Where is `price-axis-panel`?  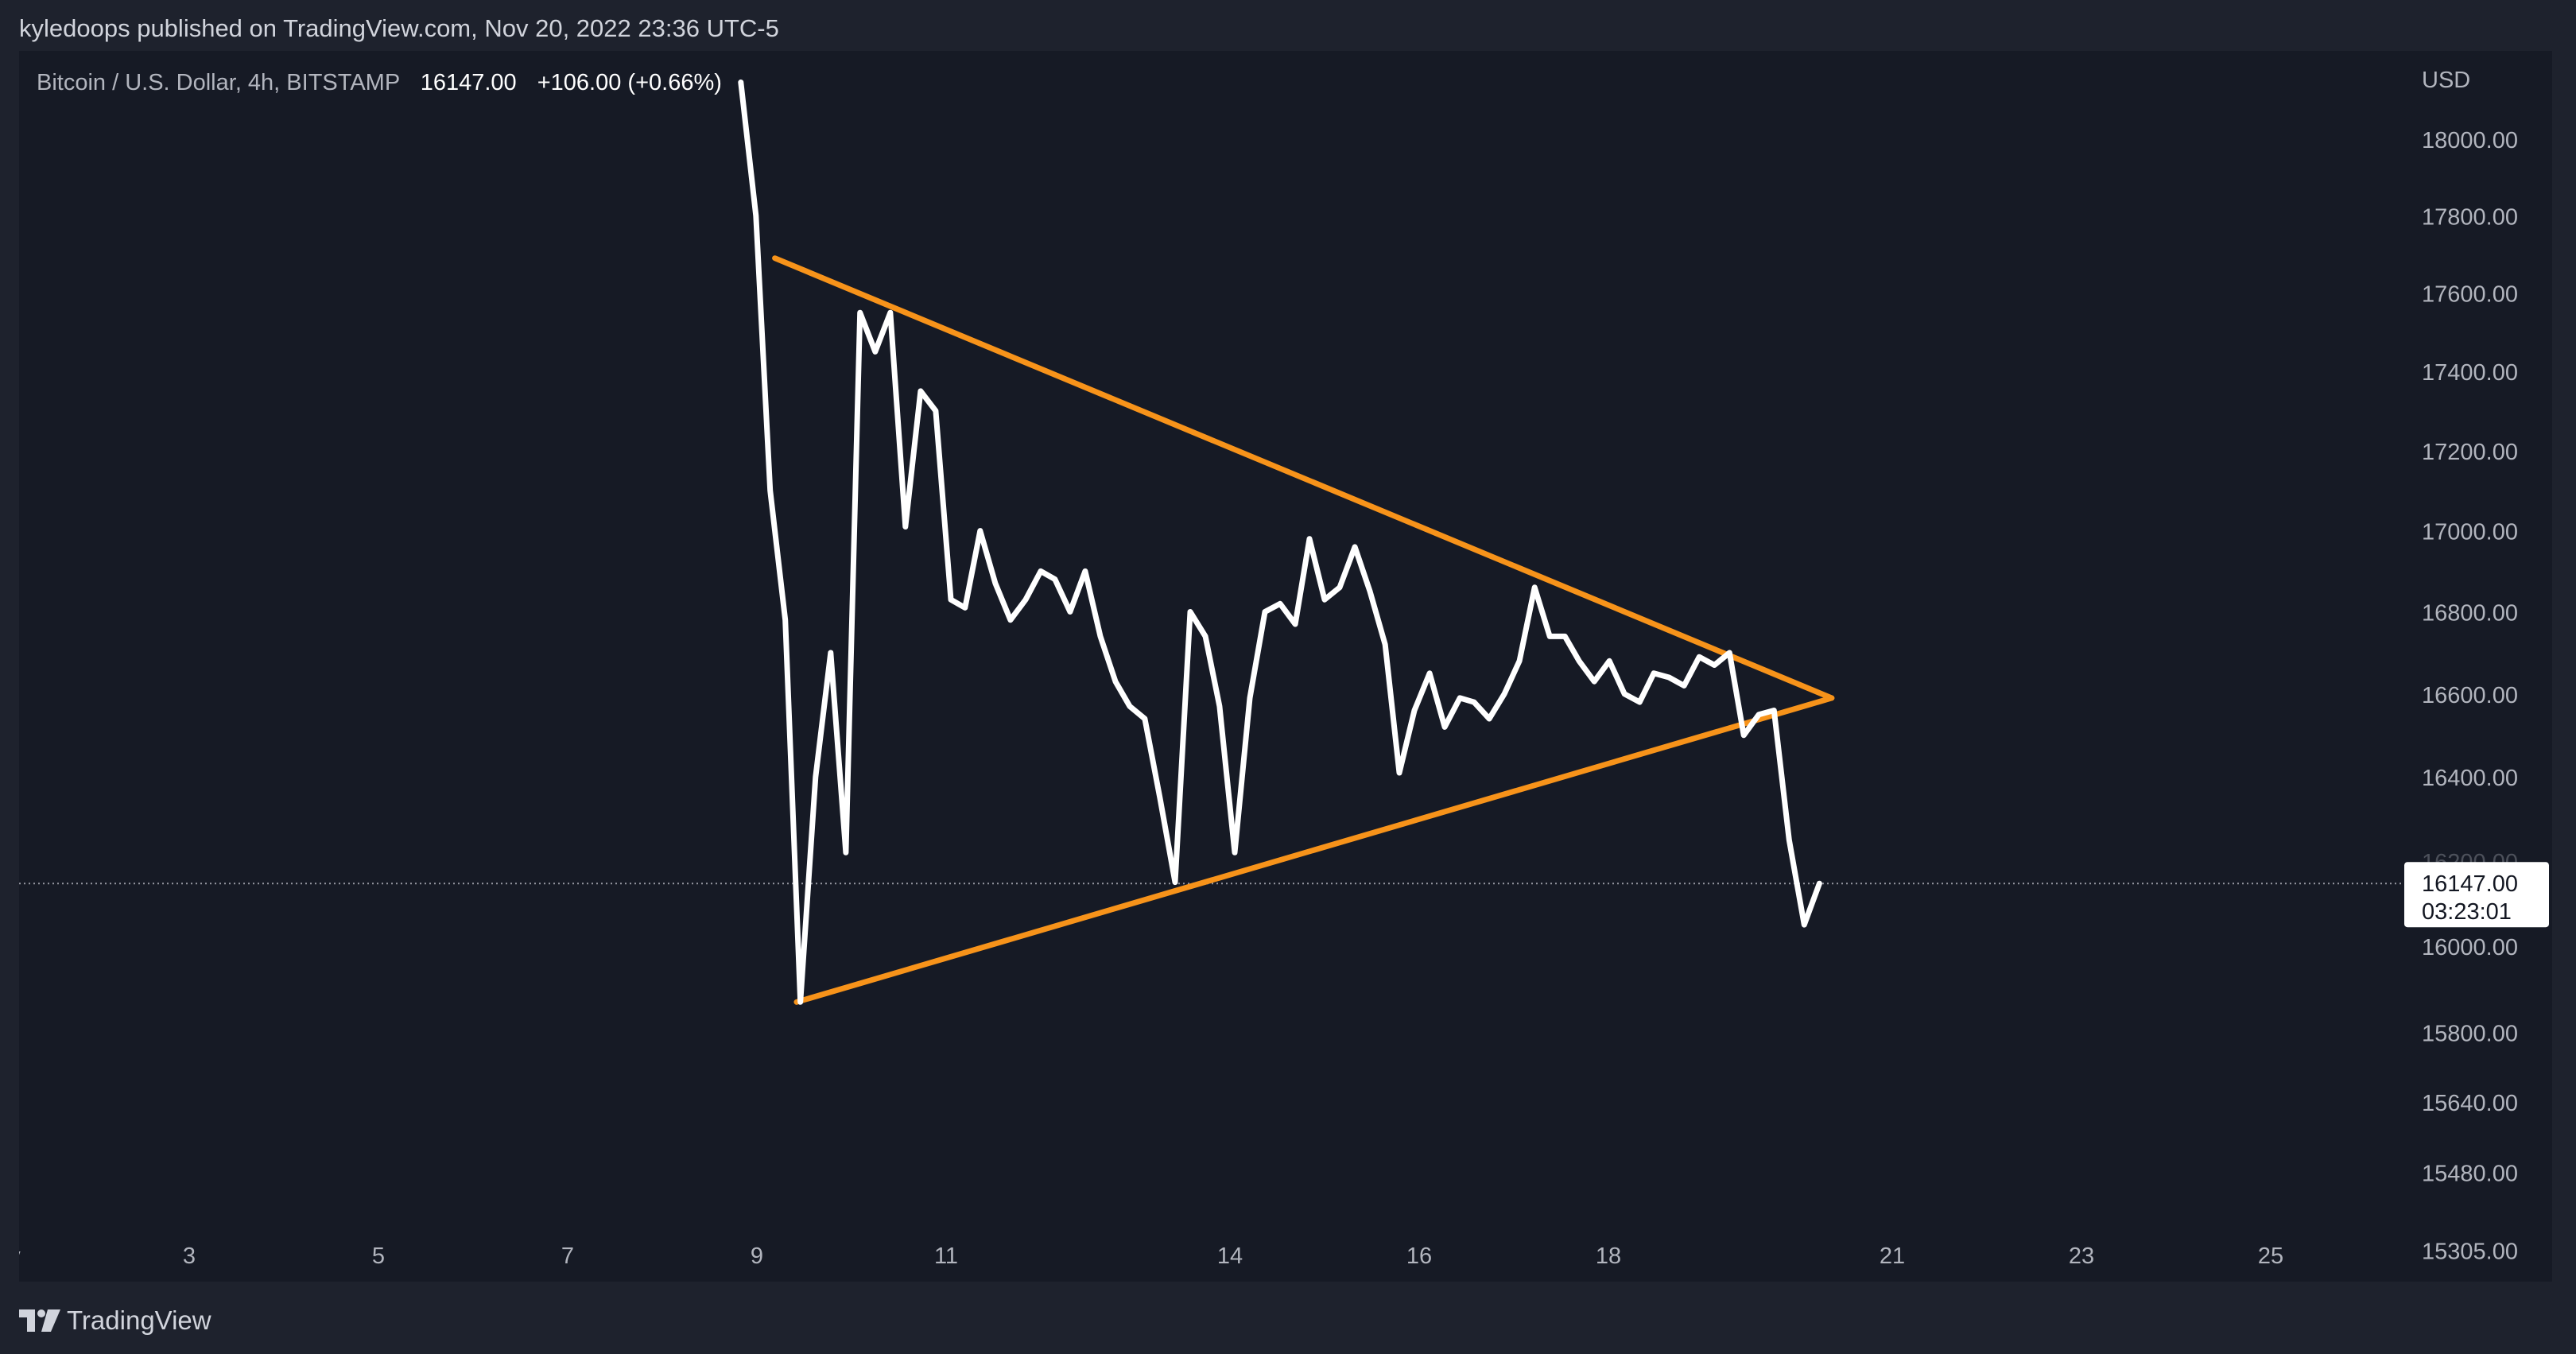 price-axis-panel is located at coordinates (2477, 666).